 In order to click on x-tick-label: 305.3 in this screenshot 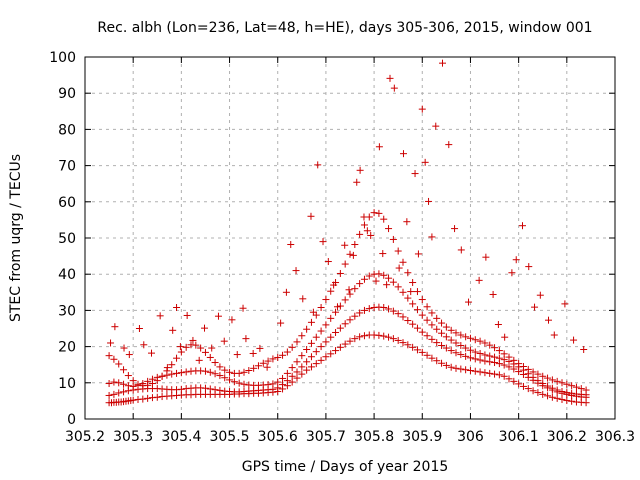, I will do `click(133, 437)`.